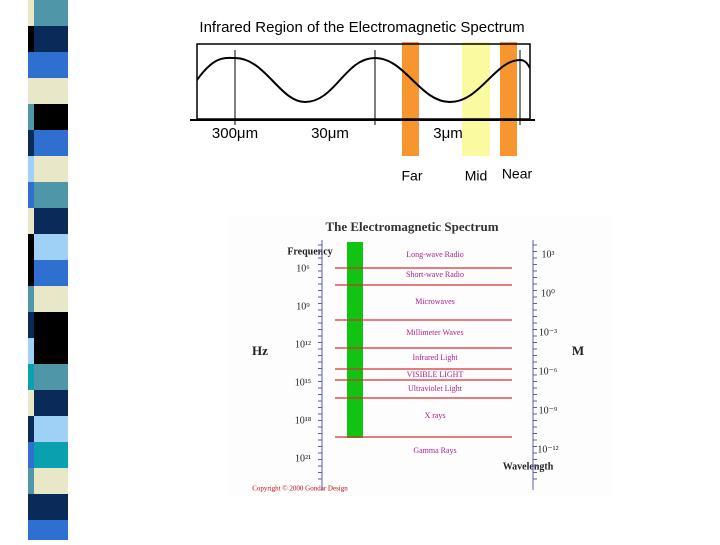 The image size is (720, 545). I want to click on region-label: Near, so click(517, 174).